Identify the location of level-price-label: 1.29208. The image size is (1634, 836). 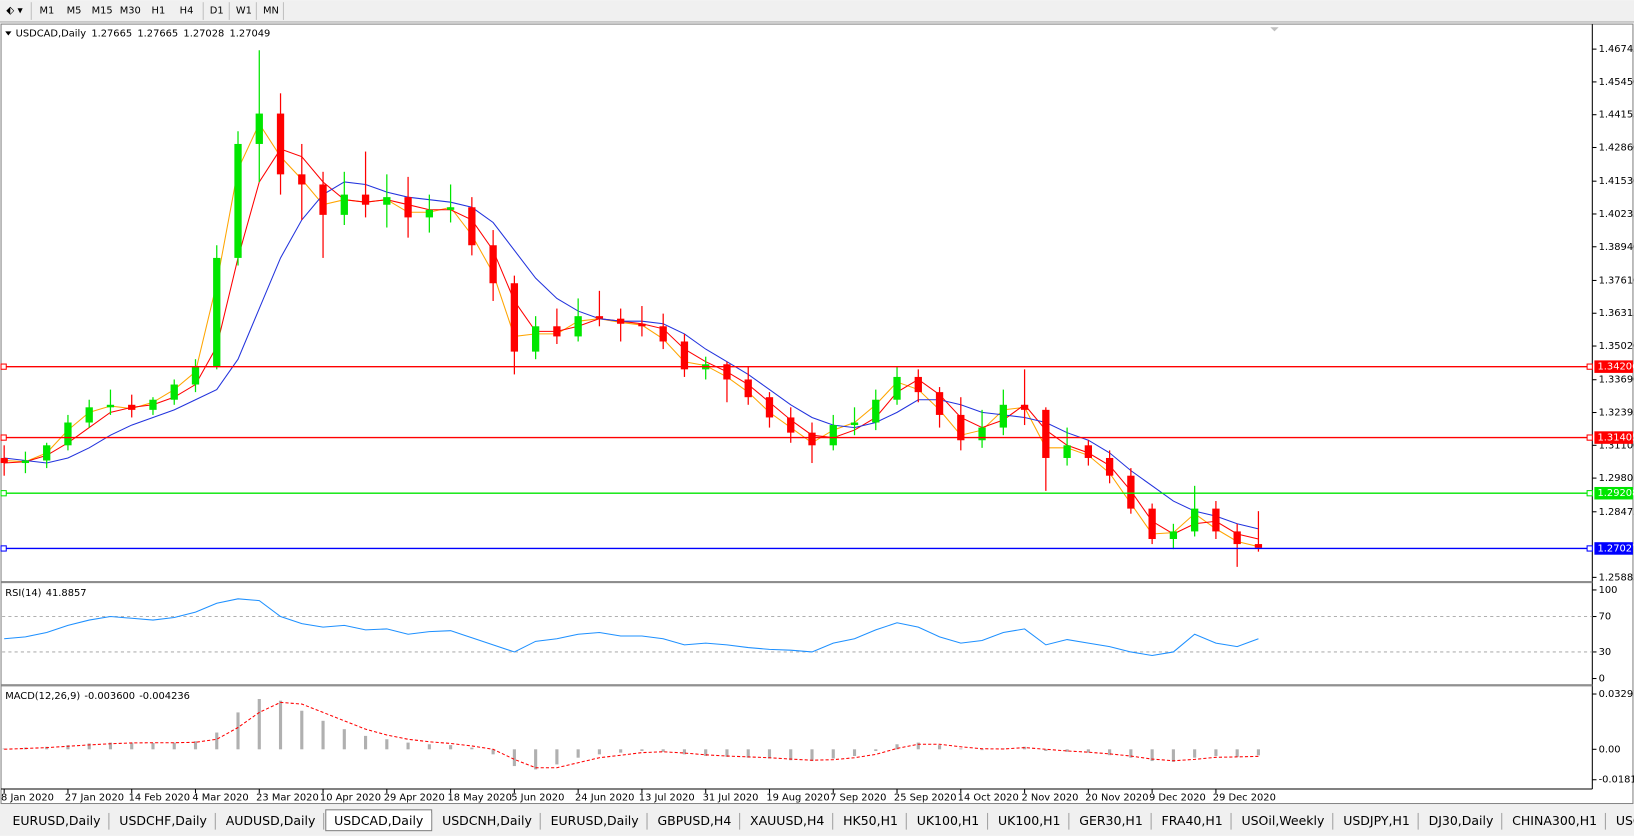
(1616, 493).